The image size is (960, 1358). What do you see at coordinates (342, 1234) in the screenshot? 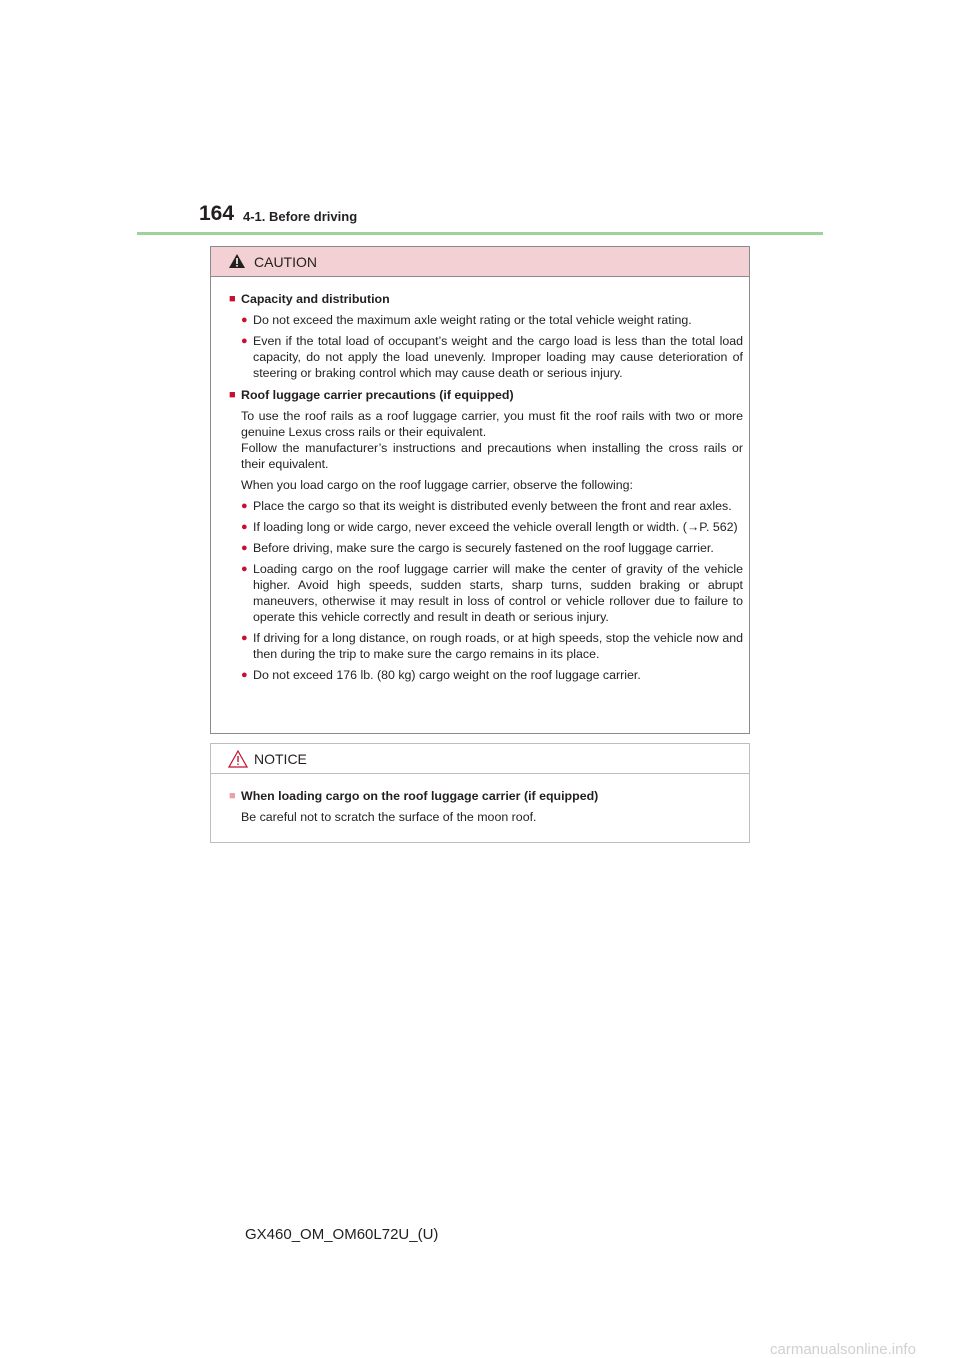
I see `footer-code: GX460_OM_OM60L72U_(U)` at bounding box center [342, 1234].